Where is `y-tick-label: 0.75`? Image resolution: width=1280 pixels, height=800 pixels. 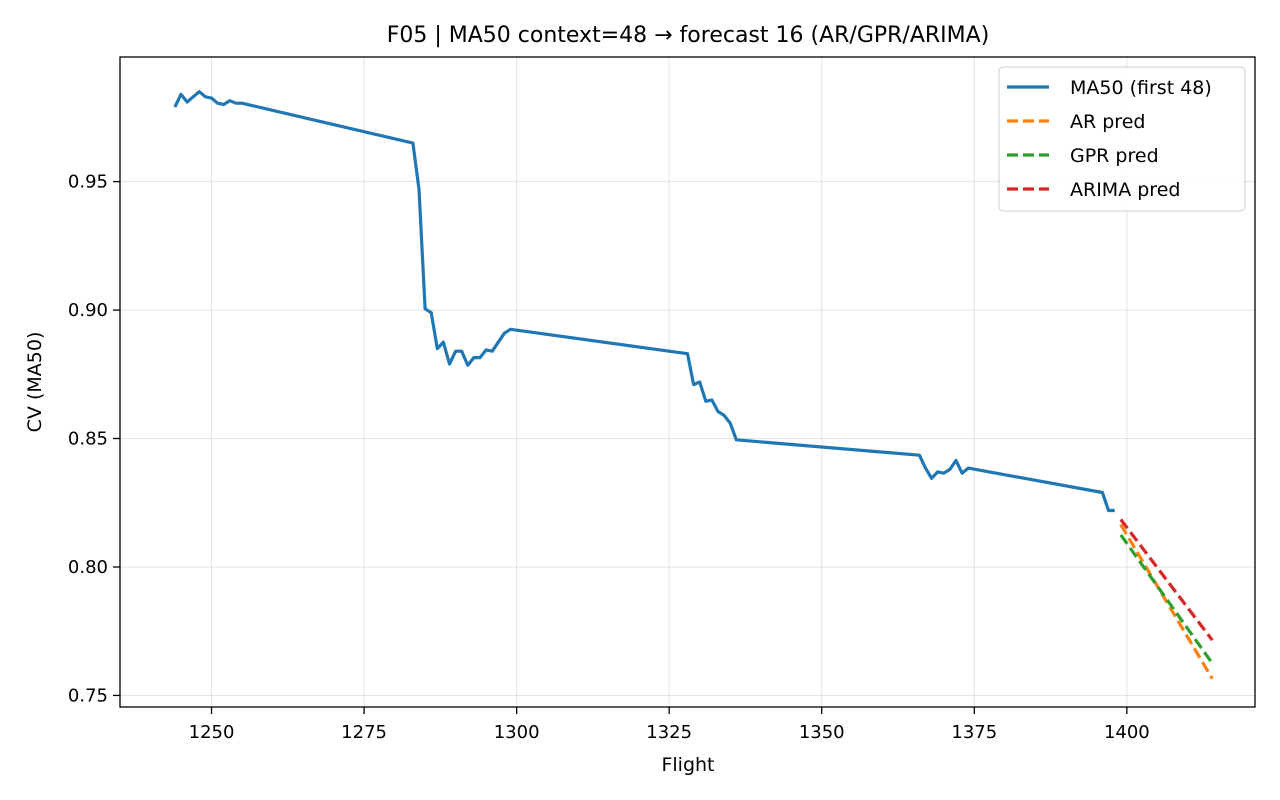 y-tick-label: 0.75 is located at coordinates (88, 695).